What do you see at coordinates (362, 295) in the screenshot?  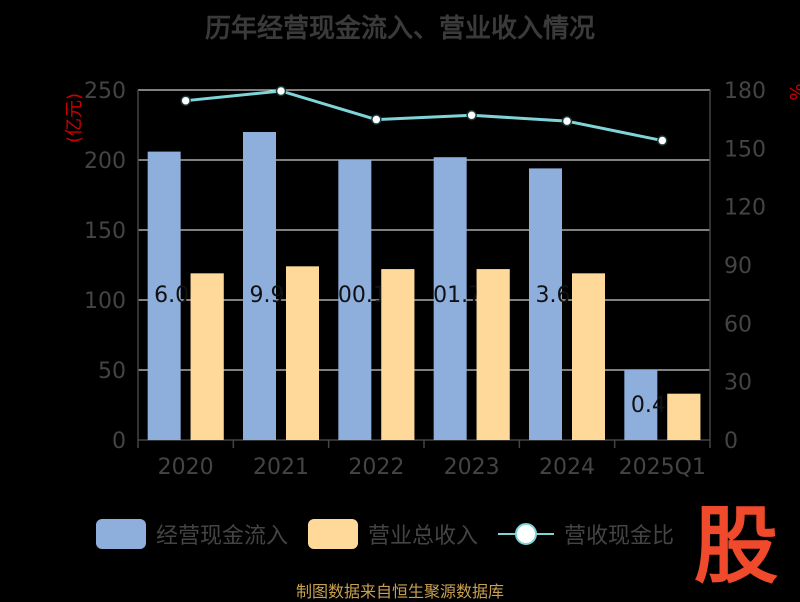 I see `ratio-data-label: 00.1` at bounding box center [362, 295].